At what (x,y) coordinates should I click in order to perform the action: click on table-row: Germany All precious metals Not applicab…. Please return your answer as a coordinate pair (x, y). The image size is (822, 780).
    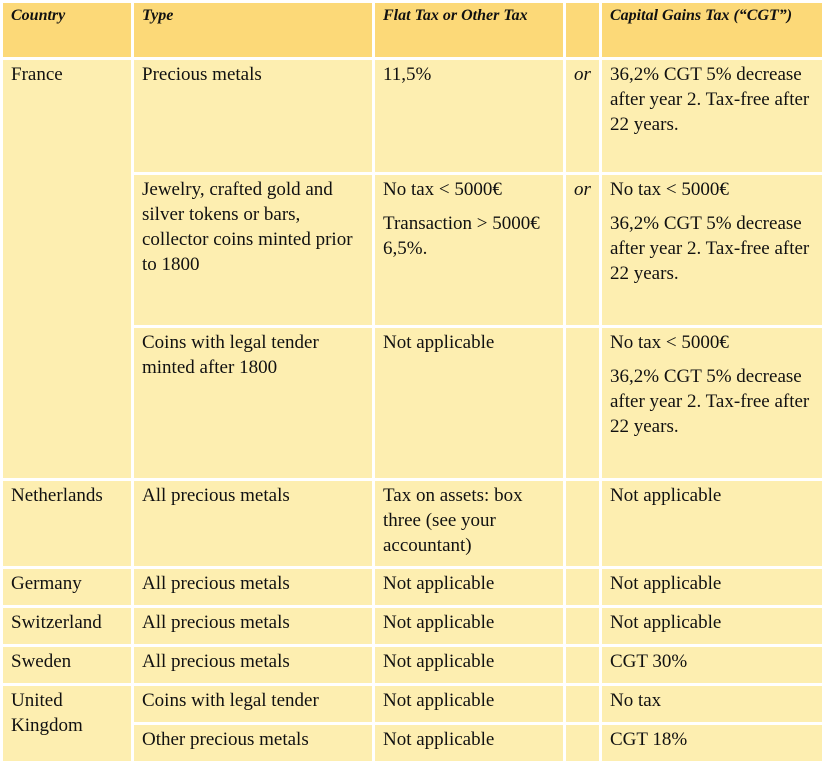
    Looking at the image, I should click on (412, 587).